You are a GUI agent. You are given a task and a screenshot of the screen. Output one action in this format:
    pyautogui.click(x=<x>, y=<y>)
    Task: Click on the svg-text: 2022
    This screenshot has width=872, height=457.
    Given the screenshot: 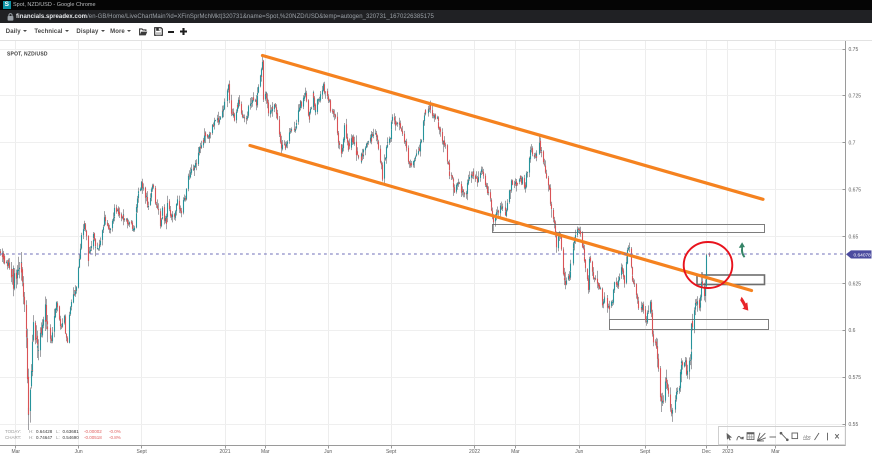 What is the action you would take?
    pyautogui.click(x=474, y=452)
    